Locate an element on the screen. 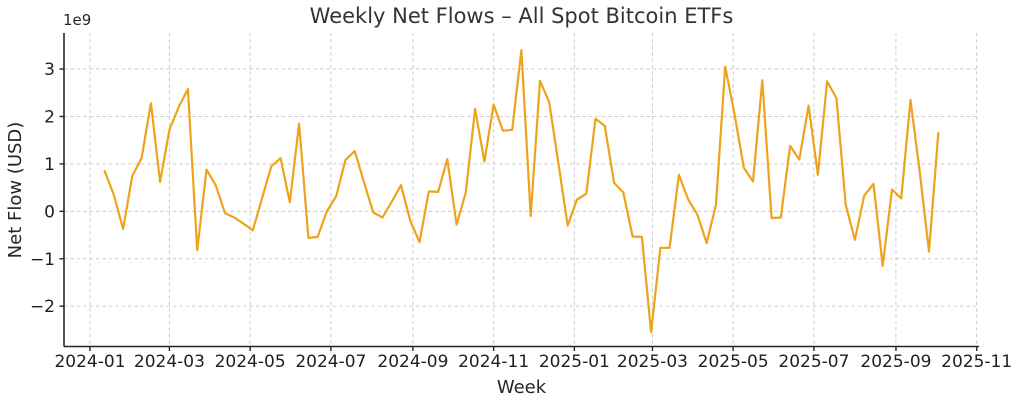  y-axis-label: Net Flow (USD) is located at coordinates (15, 190).